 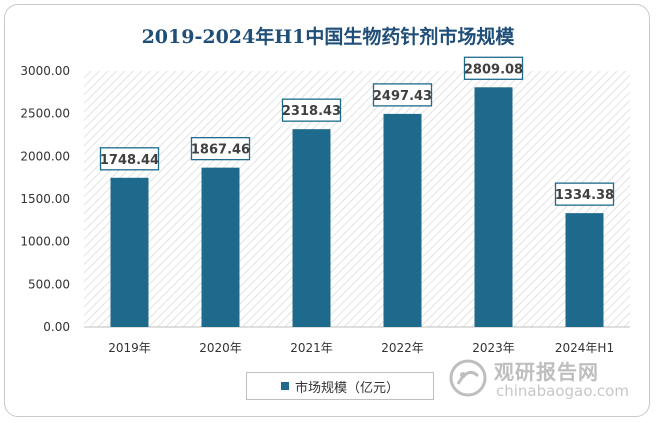 I want to click on y-tick-label: 1000.00, so click(x=45, y=242).